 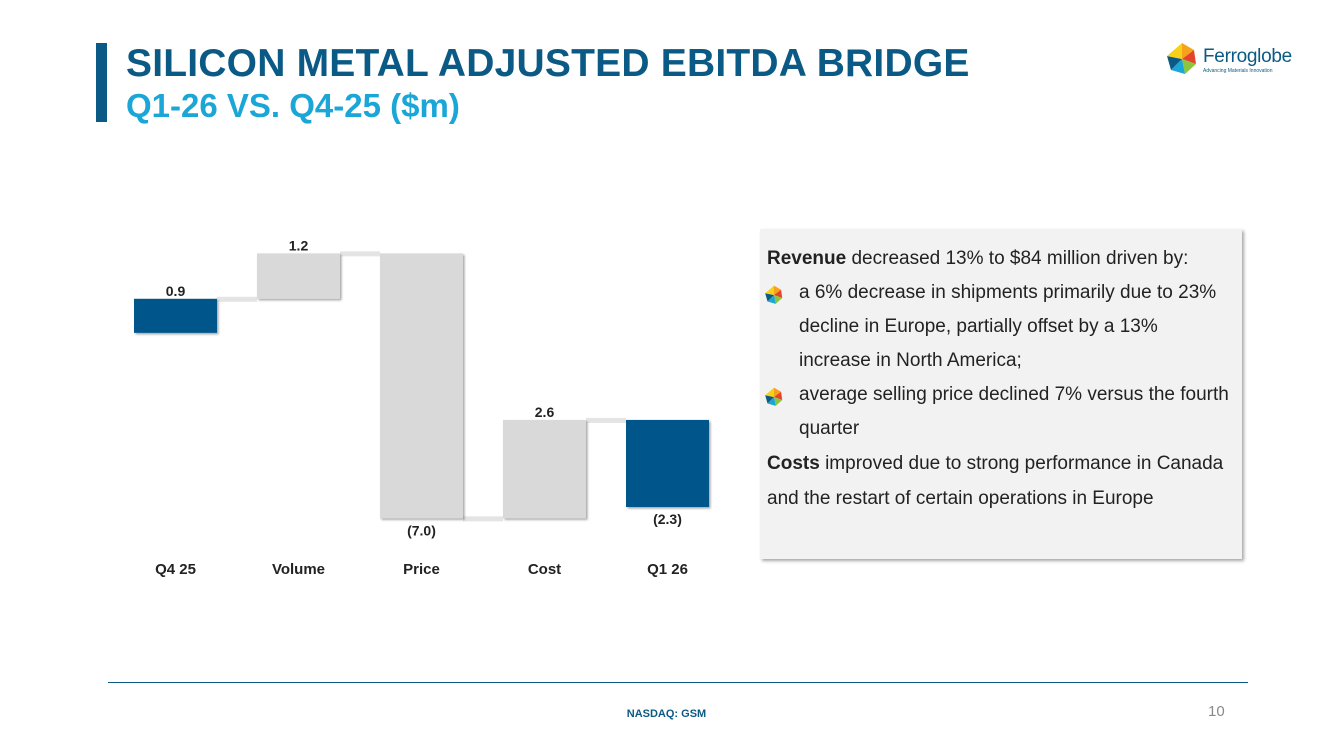 I want to click on category-label: Cost, so click(x=544, y=569).